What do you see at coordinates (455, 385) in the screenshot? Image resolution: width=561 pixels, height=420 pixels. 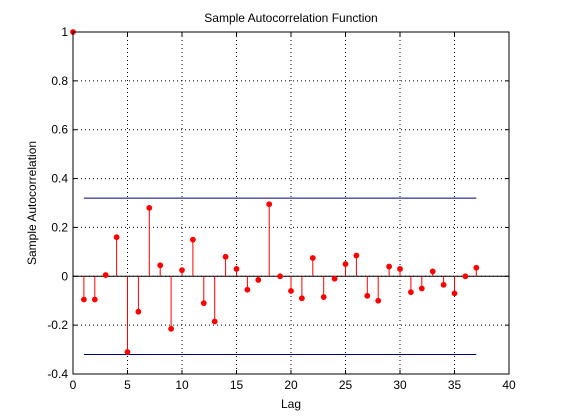 I see `x-tick-label: 35` at bounding box center [455, 385].